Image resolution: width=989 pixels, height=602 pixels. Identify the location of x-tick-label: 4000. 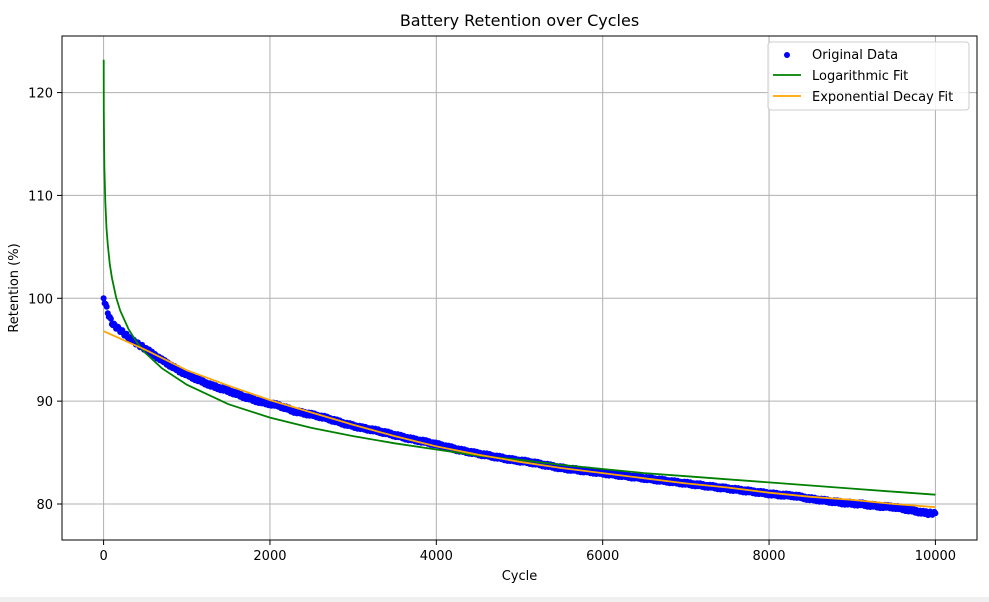
(436, 556).